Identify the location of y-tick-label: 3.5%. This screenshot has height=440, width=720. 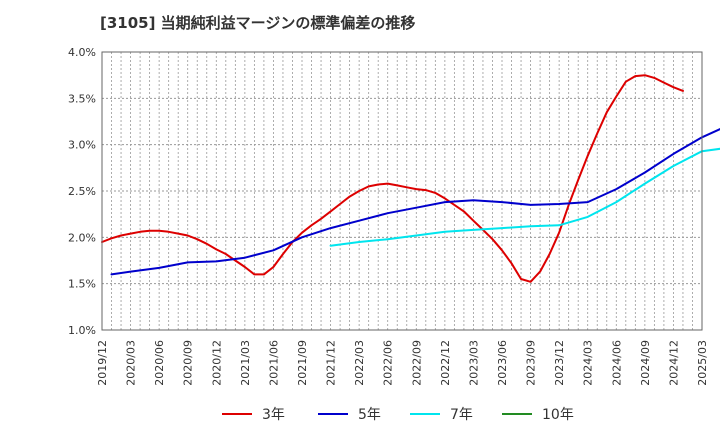
(82, 98).